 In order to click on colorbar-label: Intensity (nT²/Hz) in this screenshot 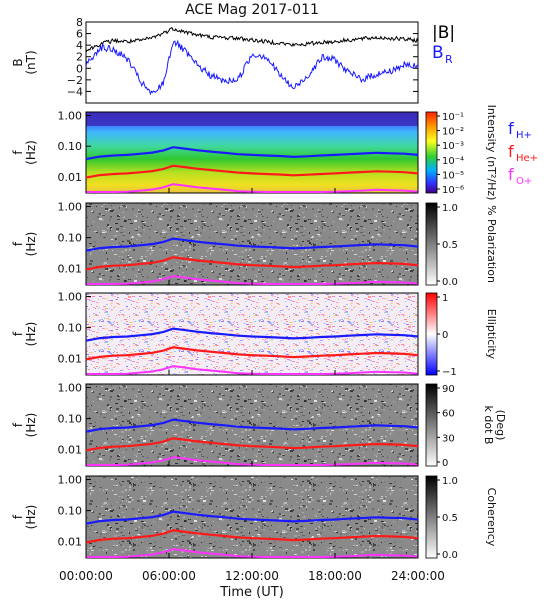, I will do `click(491, 153)`.